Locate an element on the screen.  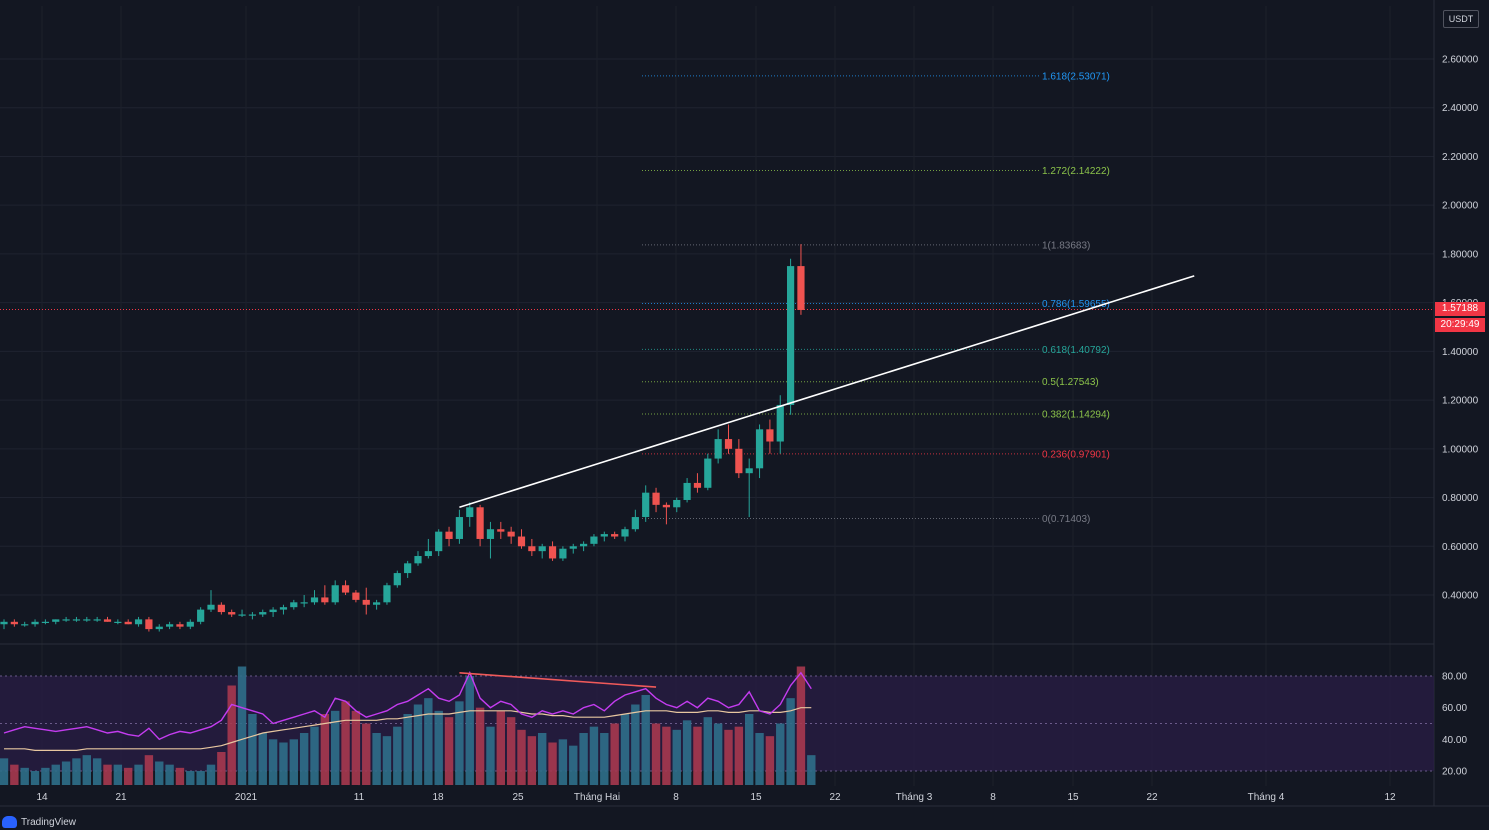
footer-bar is located at coordinates (744, 821).